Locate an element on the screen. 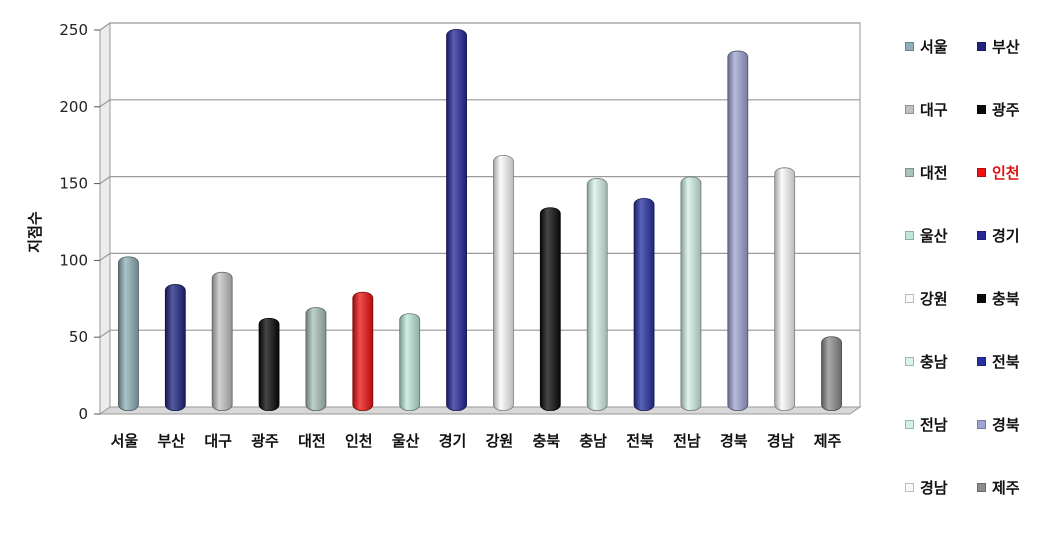 The height and width of the screenshot is (540, 1052). legend-item: 대전 is located at coordinates (941, 172).